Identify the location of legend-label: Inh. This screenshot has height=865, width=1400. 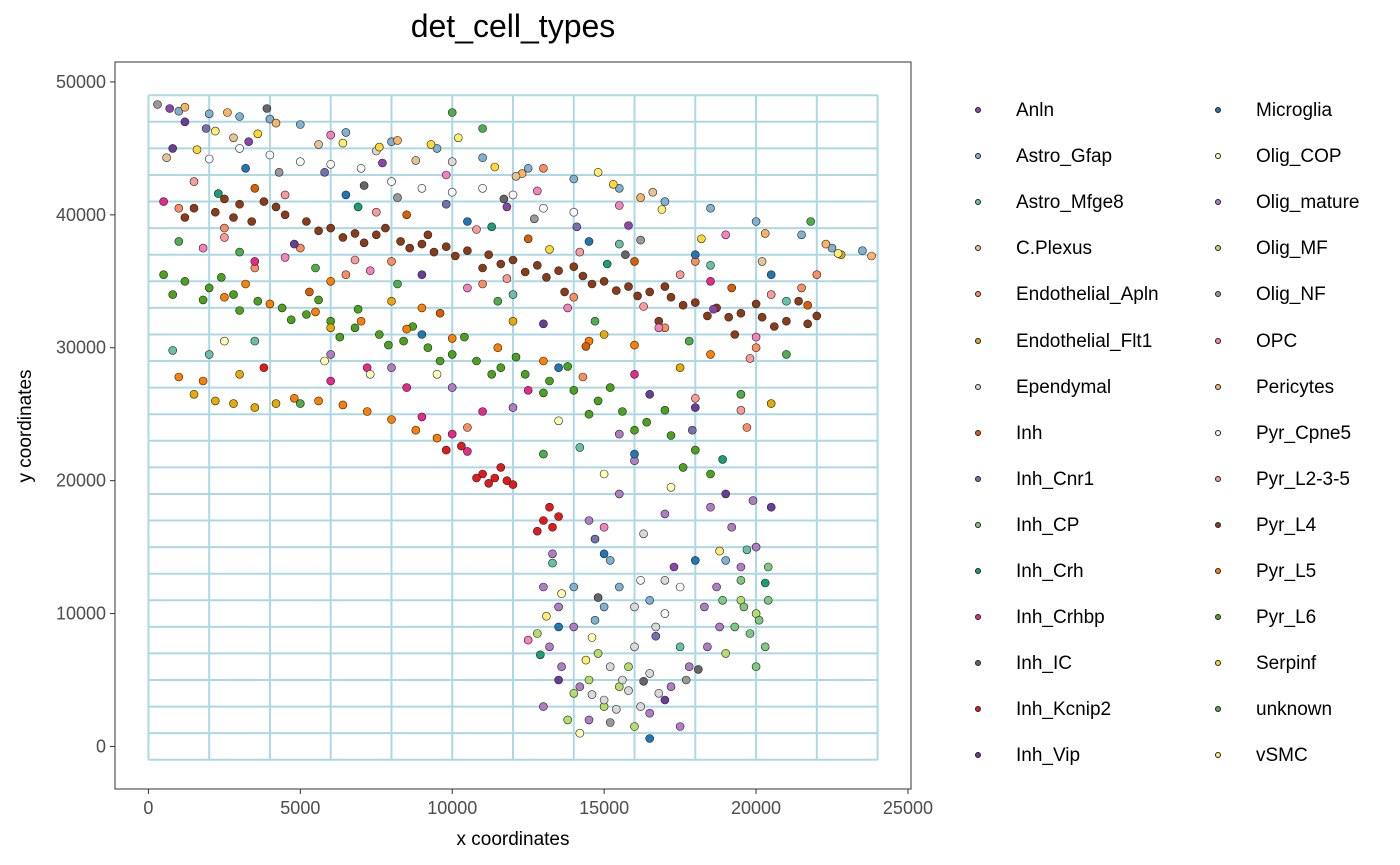
(1029, 433).